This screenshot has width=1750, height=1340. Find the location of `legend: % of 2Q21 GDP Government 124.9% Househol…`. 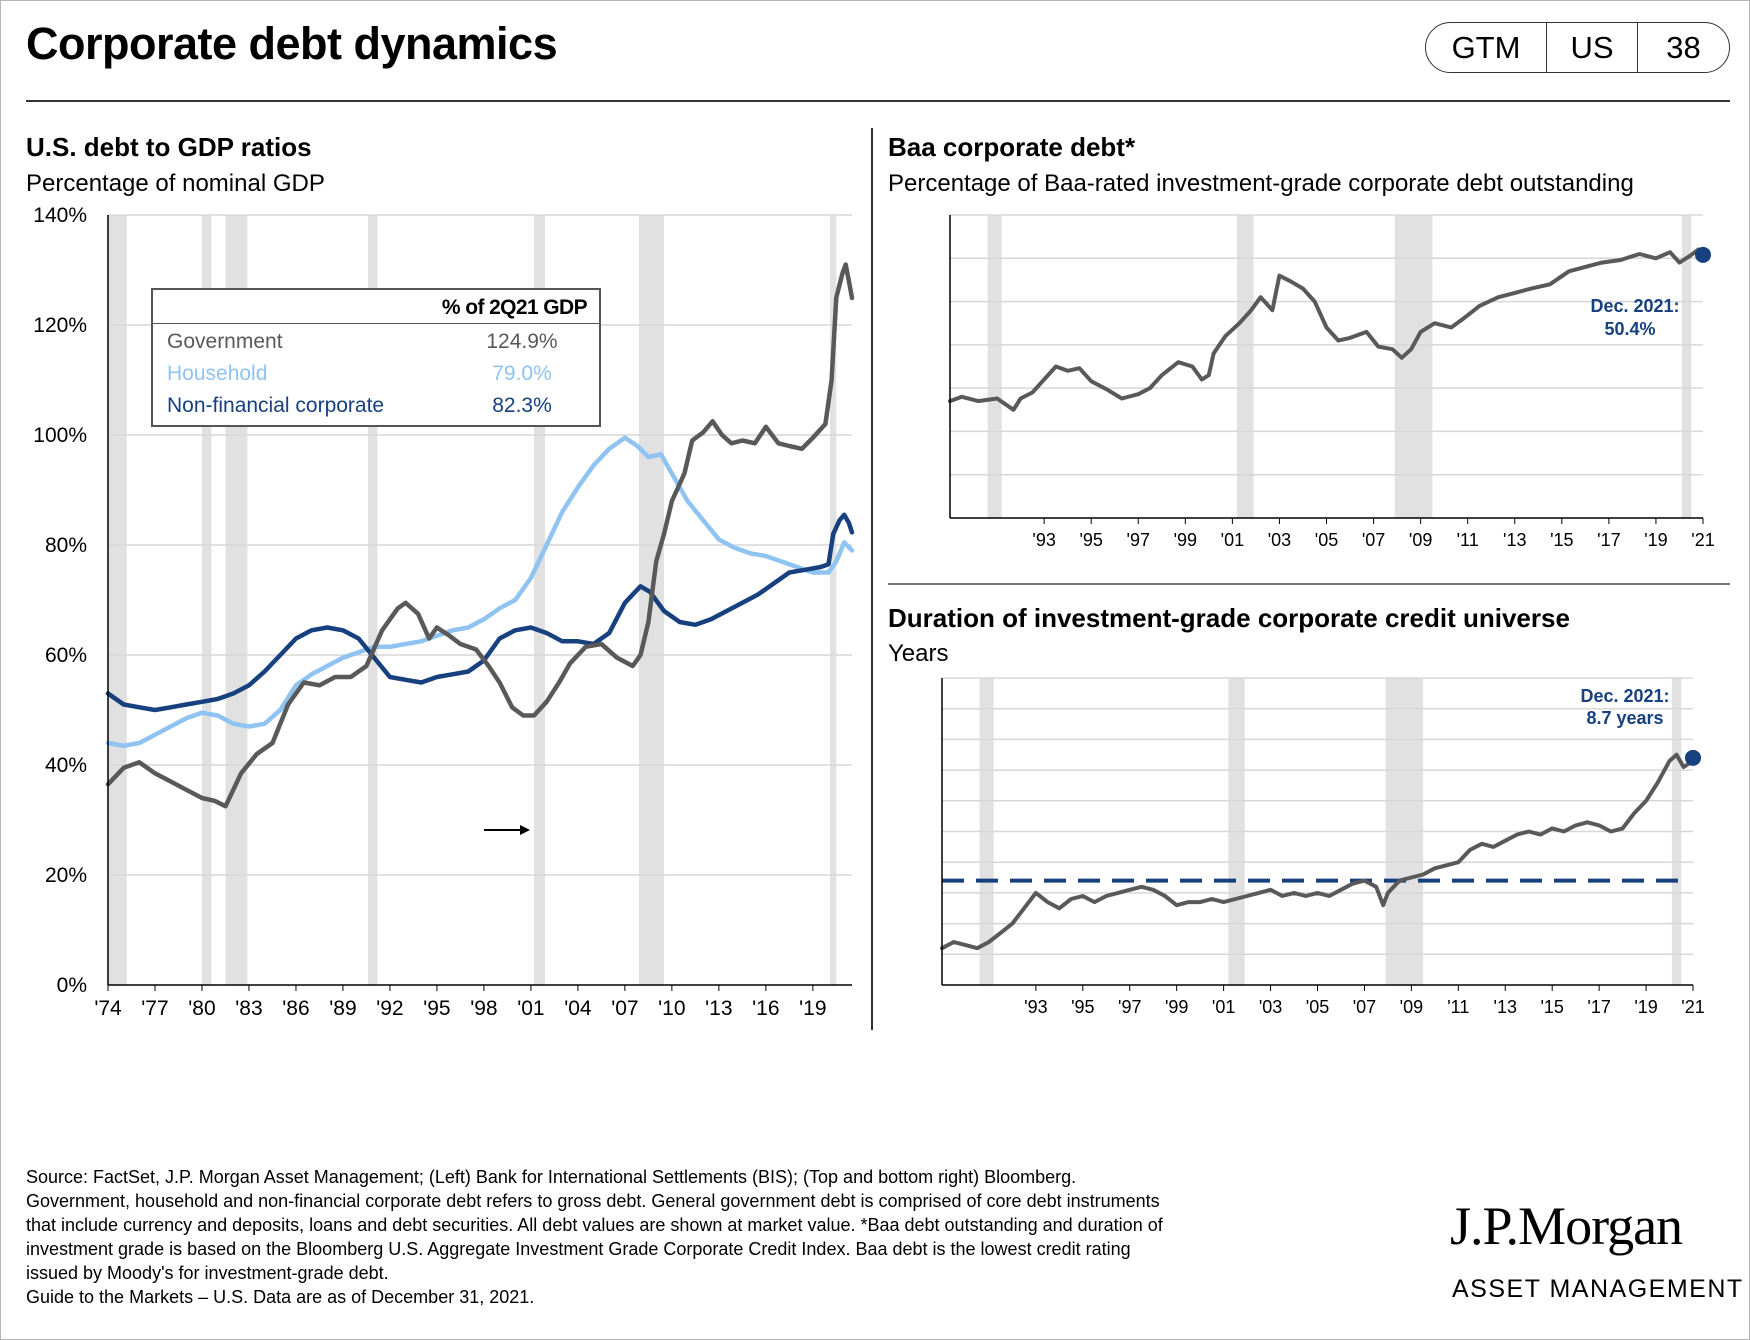

legend: % of 2Q21 GDP Government 124.9% Househol… is located at coordinates (376, 357).